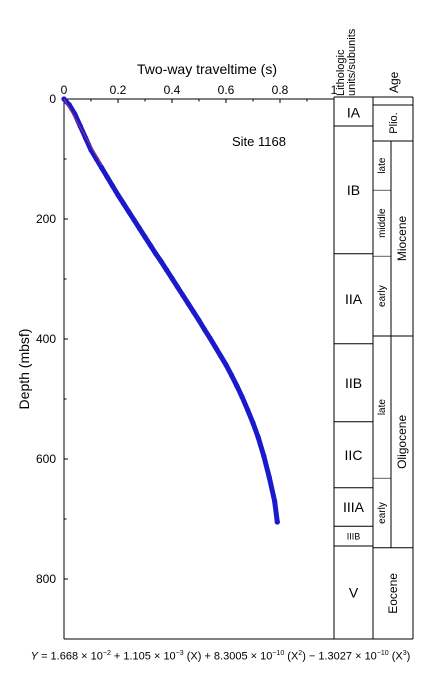 This screenshot has height=673, width=441. Describe the element at coordinates (64, 90) in the screenshot. I see `x-tick-label: 0` at that location.